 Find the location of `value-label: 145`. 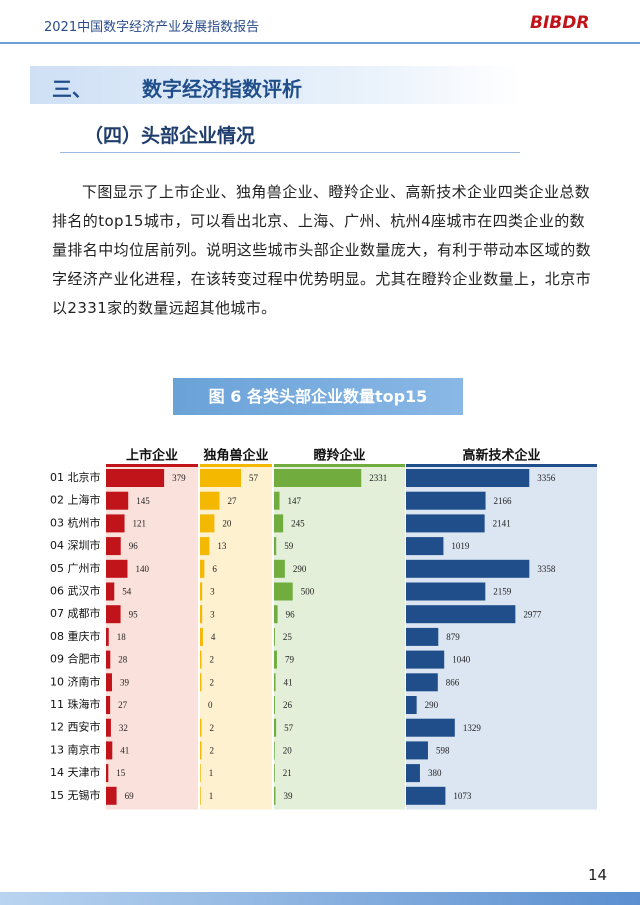

value-label: 145 is located at coordinates (143, 501).